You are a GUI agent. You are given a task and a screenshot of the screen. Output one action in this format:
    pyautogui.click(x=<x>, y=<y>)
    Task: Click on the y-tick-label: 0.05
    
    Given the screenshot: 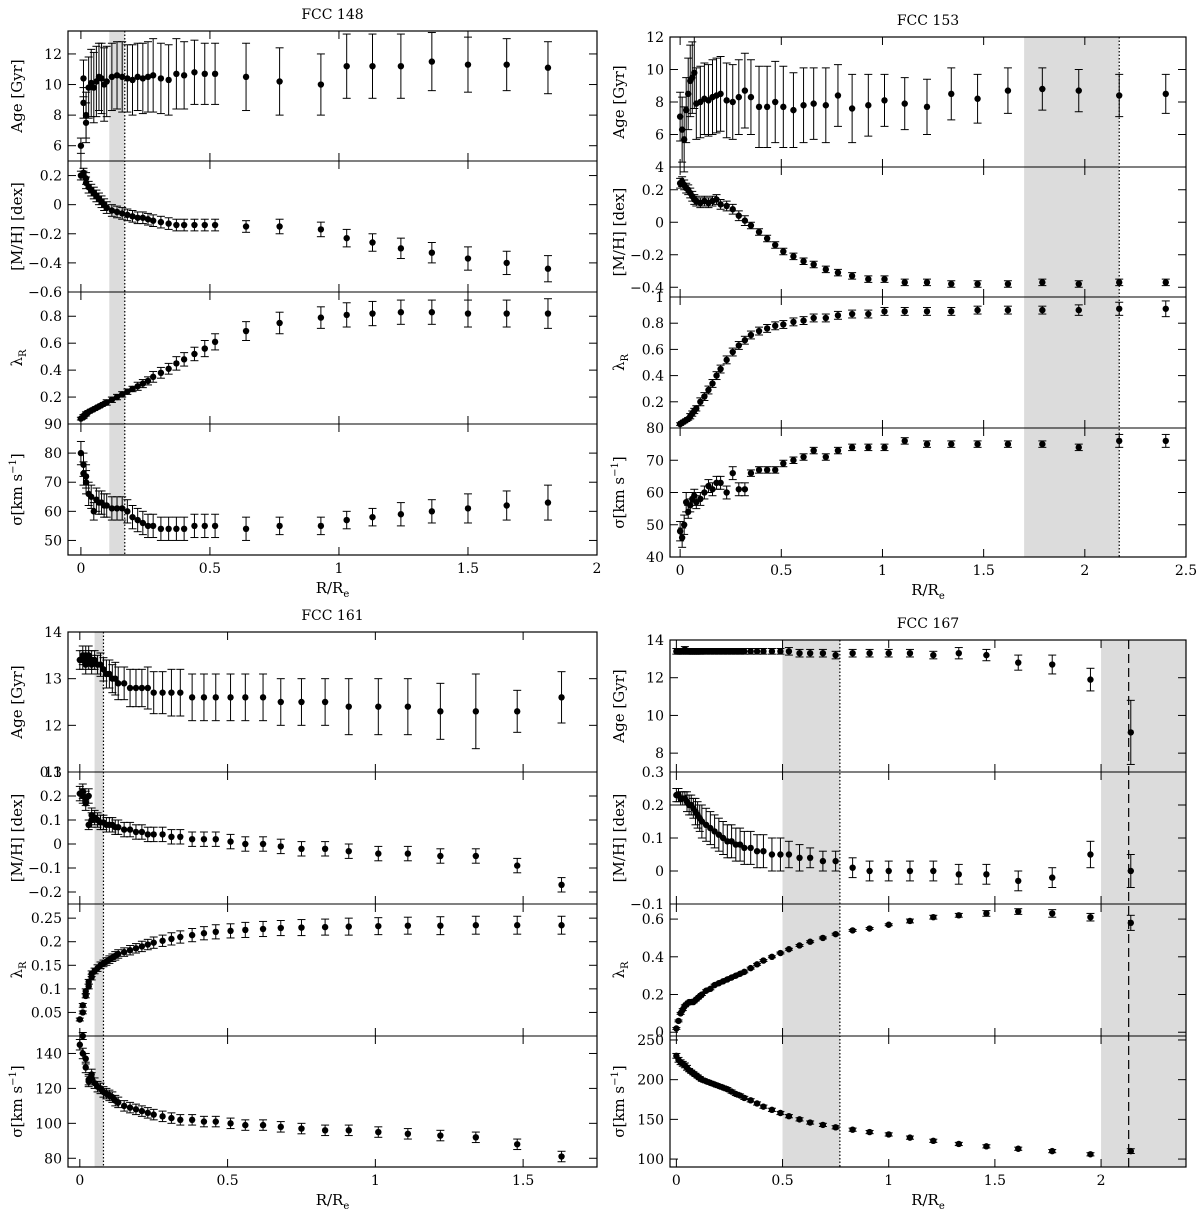 What is the action you would take?
    pyautogui.click(x=46, y=1013)
    